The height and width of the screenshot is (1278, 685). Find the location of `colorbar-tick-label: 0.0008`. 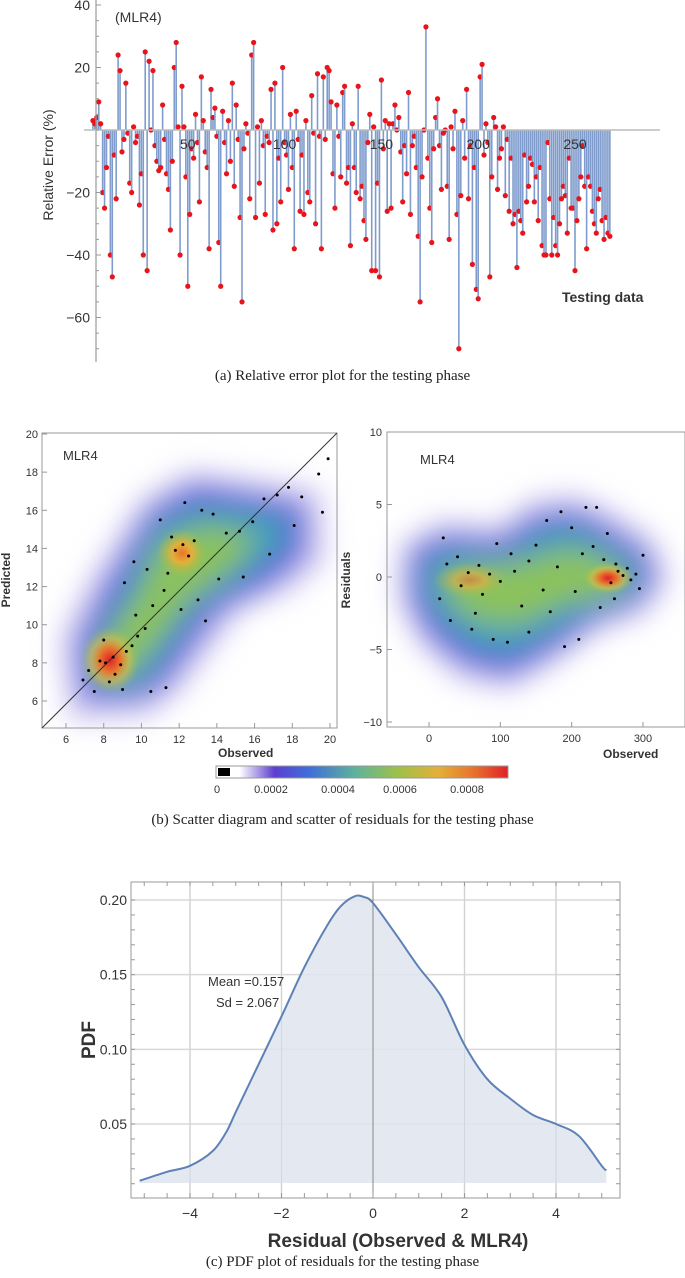

colorbar-tick-label: 0.0008 is located at coordinates (467, 790).